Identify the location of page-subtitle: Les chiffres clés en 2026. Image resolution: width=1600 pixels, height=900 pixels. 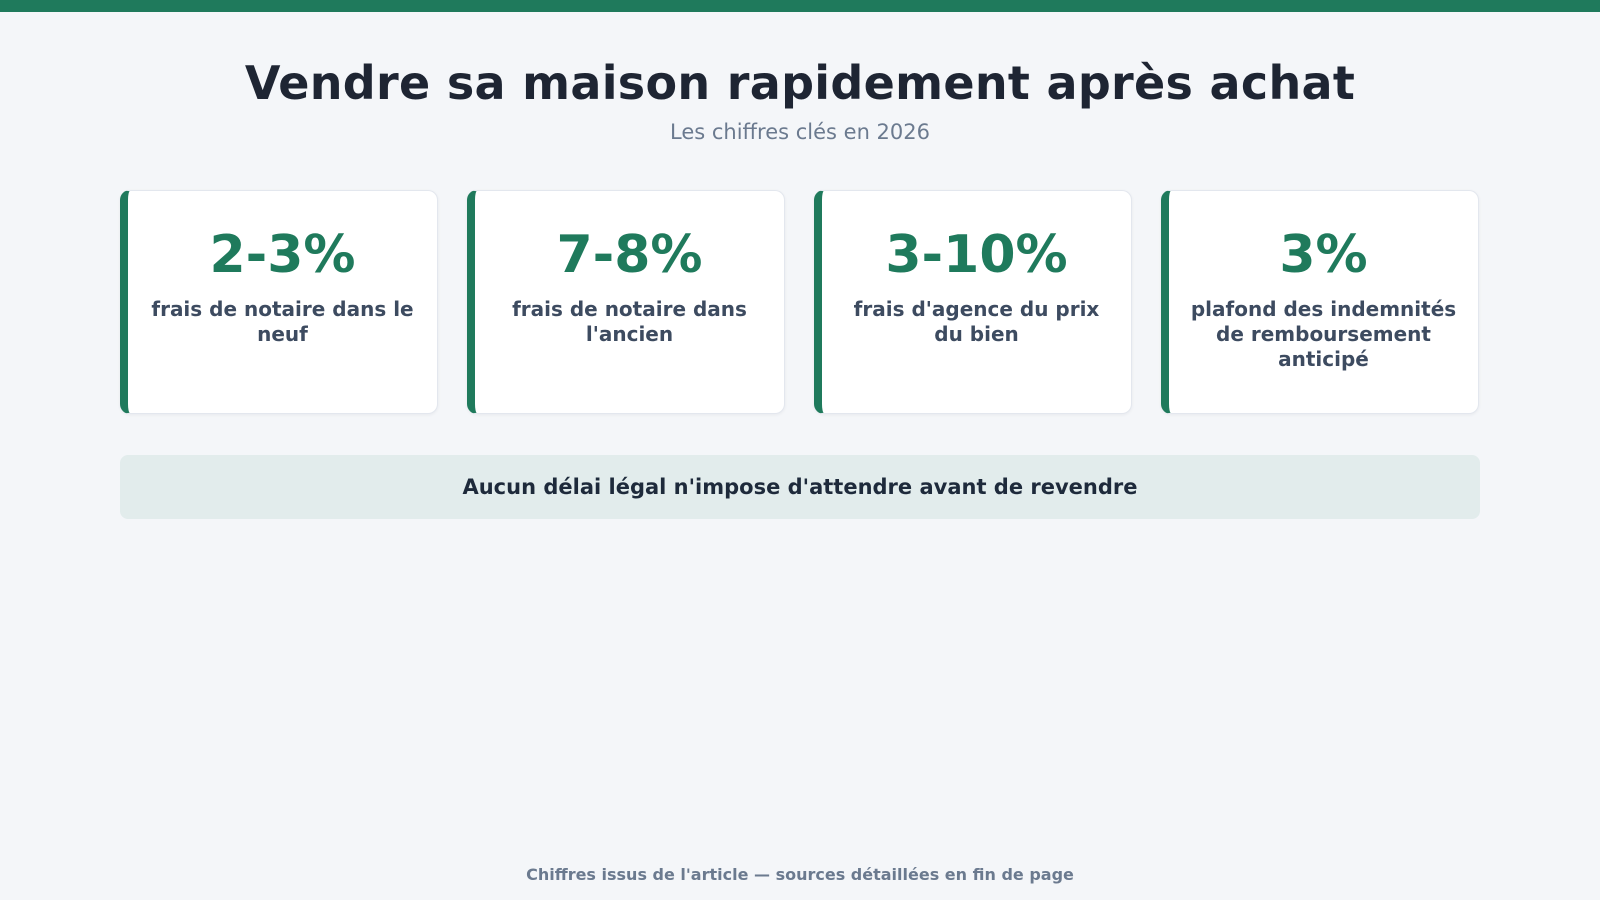
(800, 132).